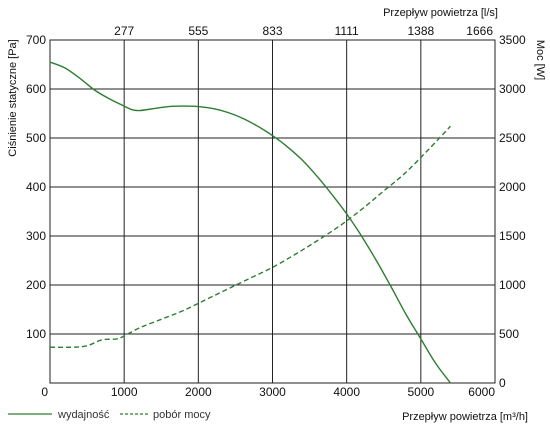  I want to click on x-bottom-axis-label: Przepływ powietrza [m³/h], so click(465, 417).